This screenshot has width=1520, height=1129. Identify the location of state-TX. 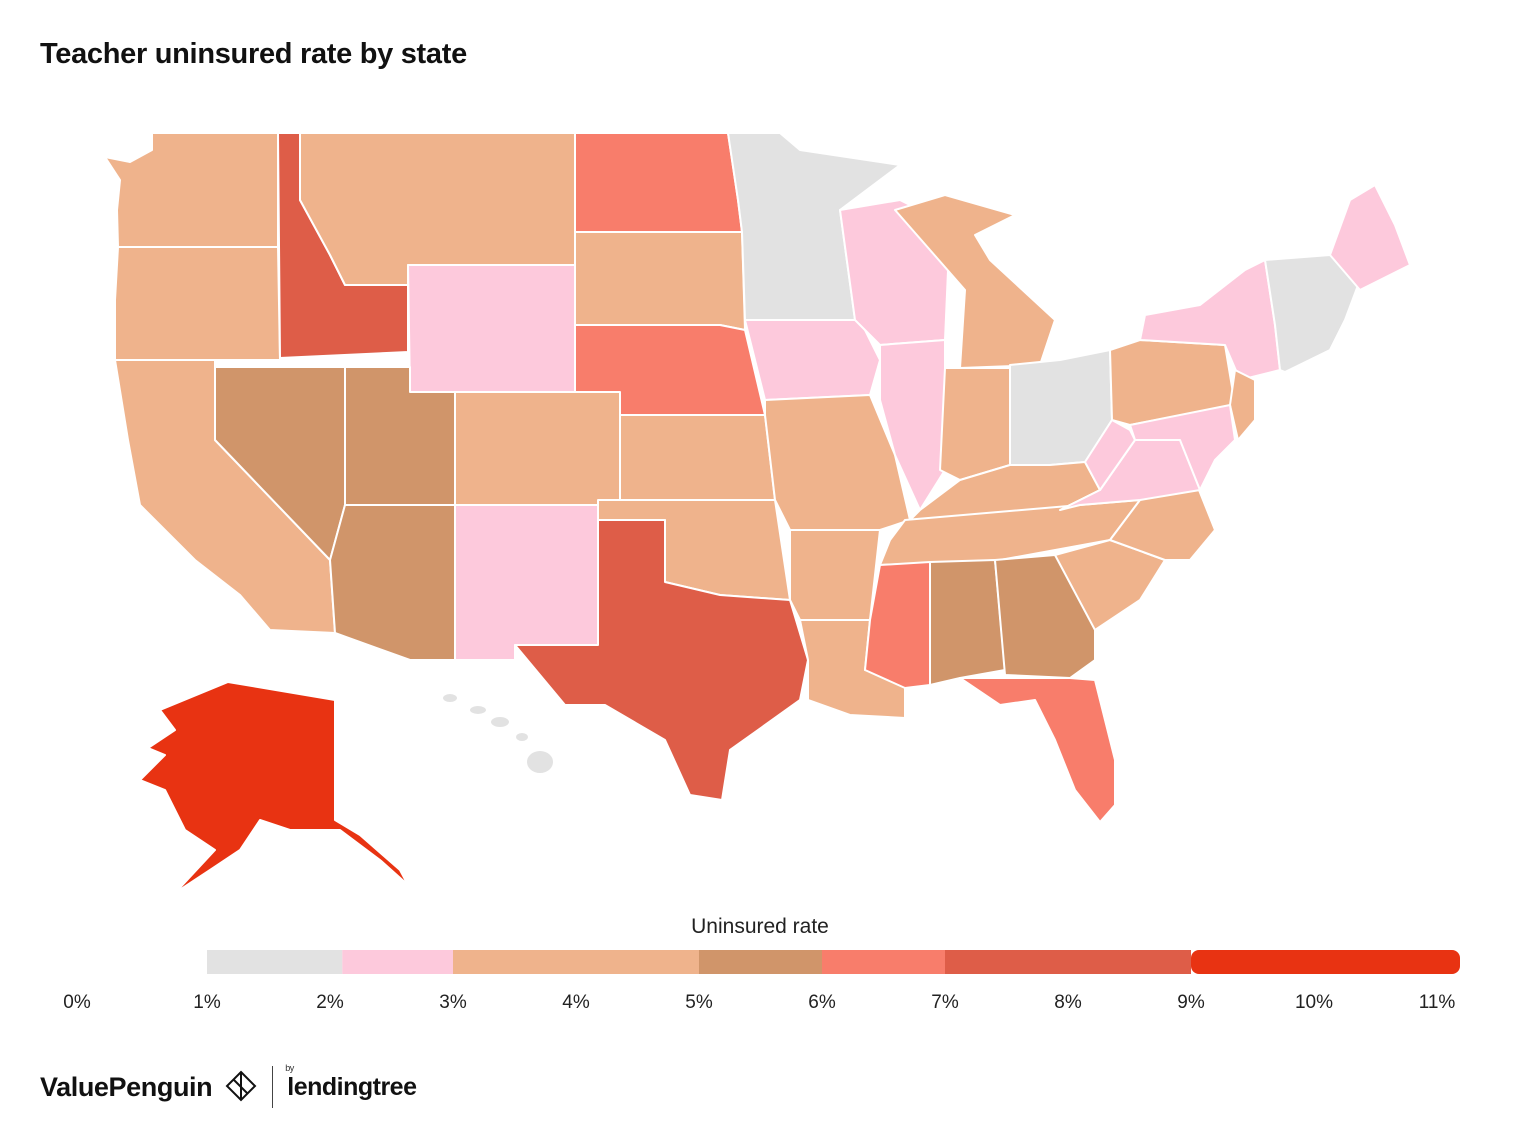
(661, 660).